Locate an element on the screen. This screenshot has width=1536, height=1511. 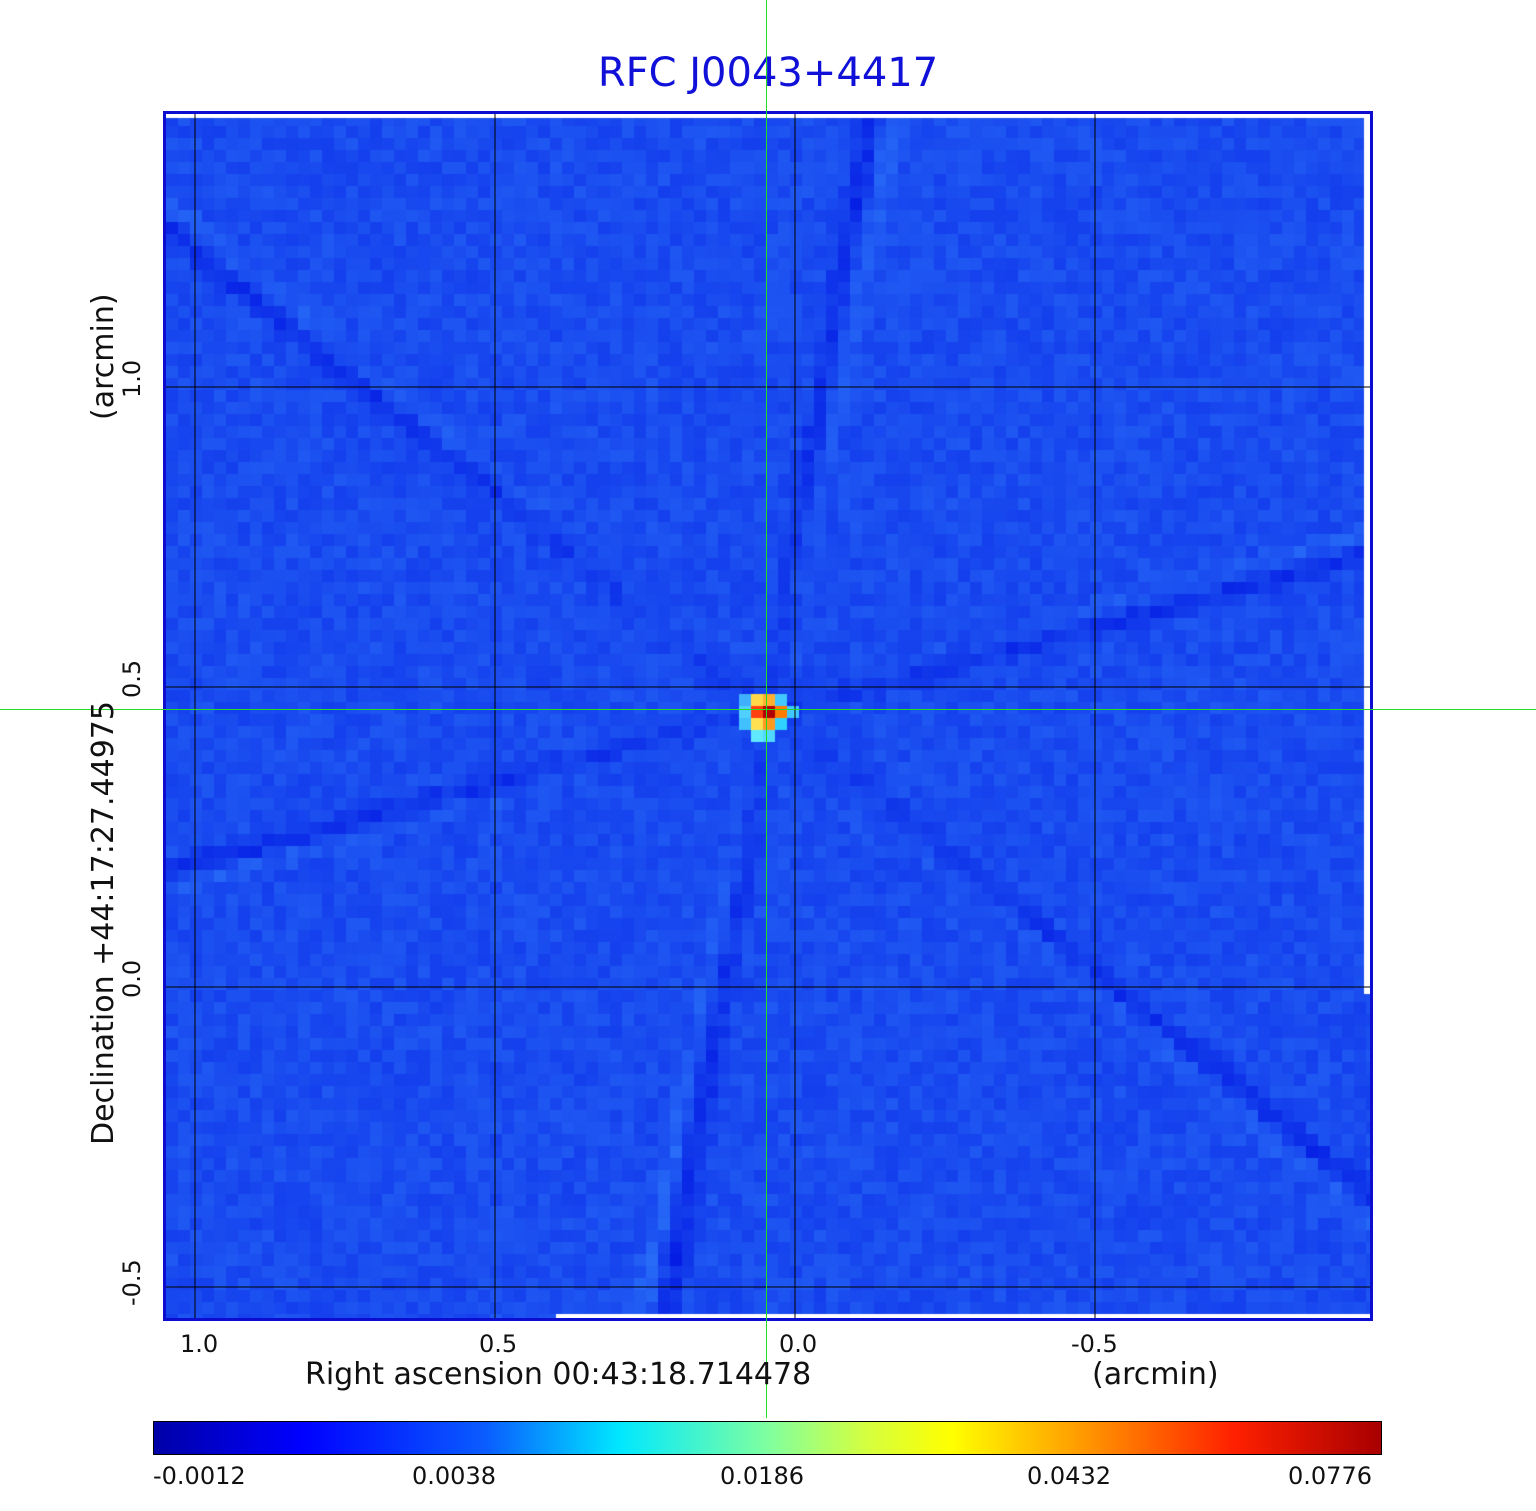
y-tick-0.5: 0.5 is located at coordinates (132, 678).